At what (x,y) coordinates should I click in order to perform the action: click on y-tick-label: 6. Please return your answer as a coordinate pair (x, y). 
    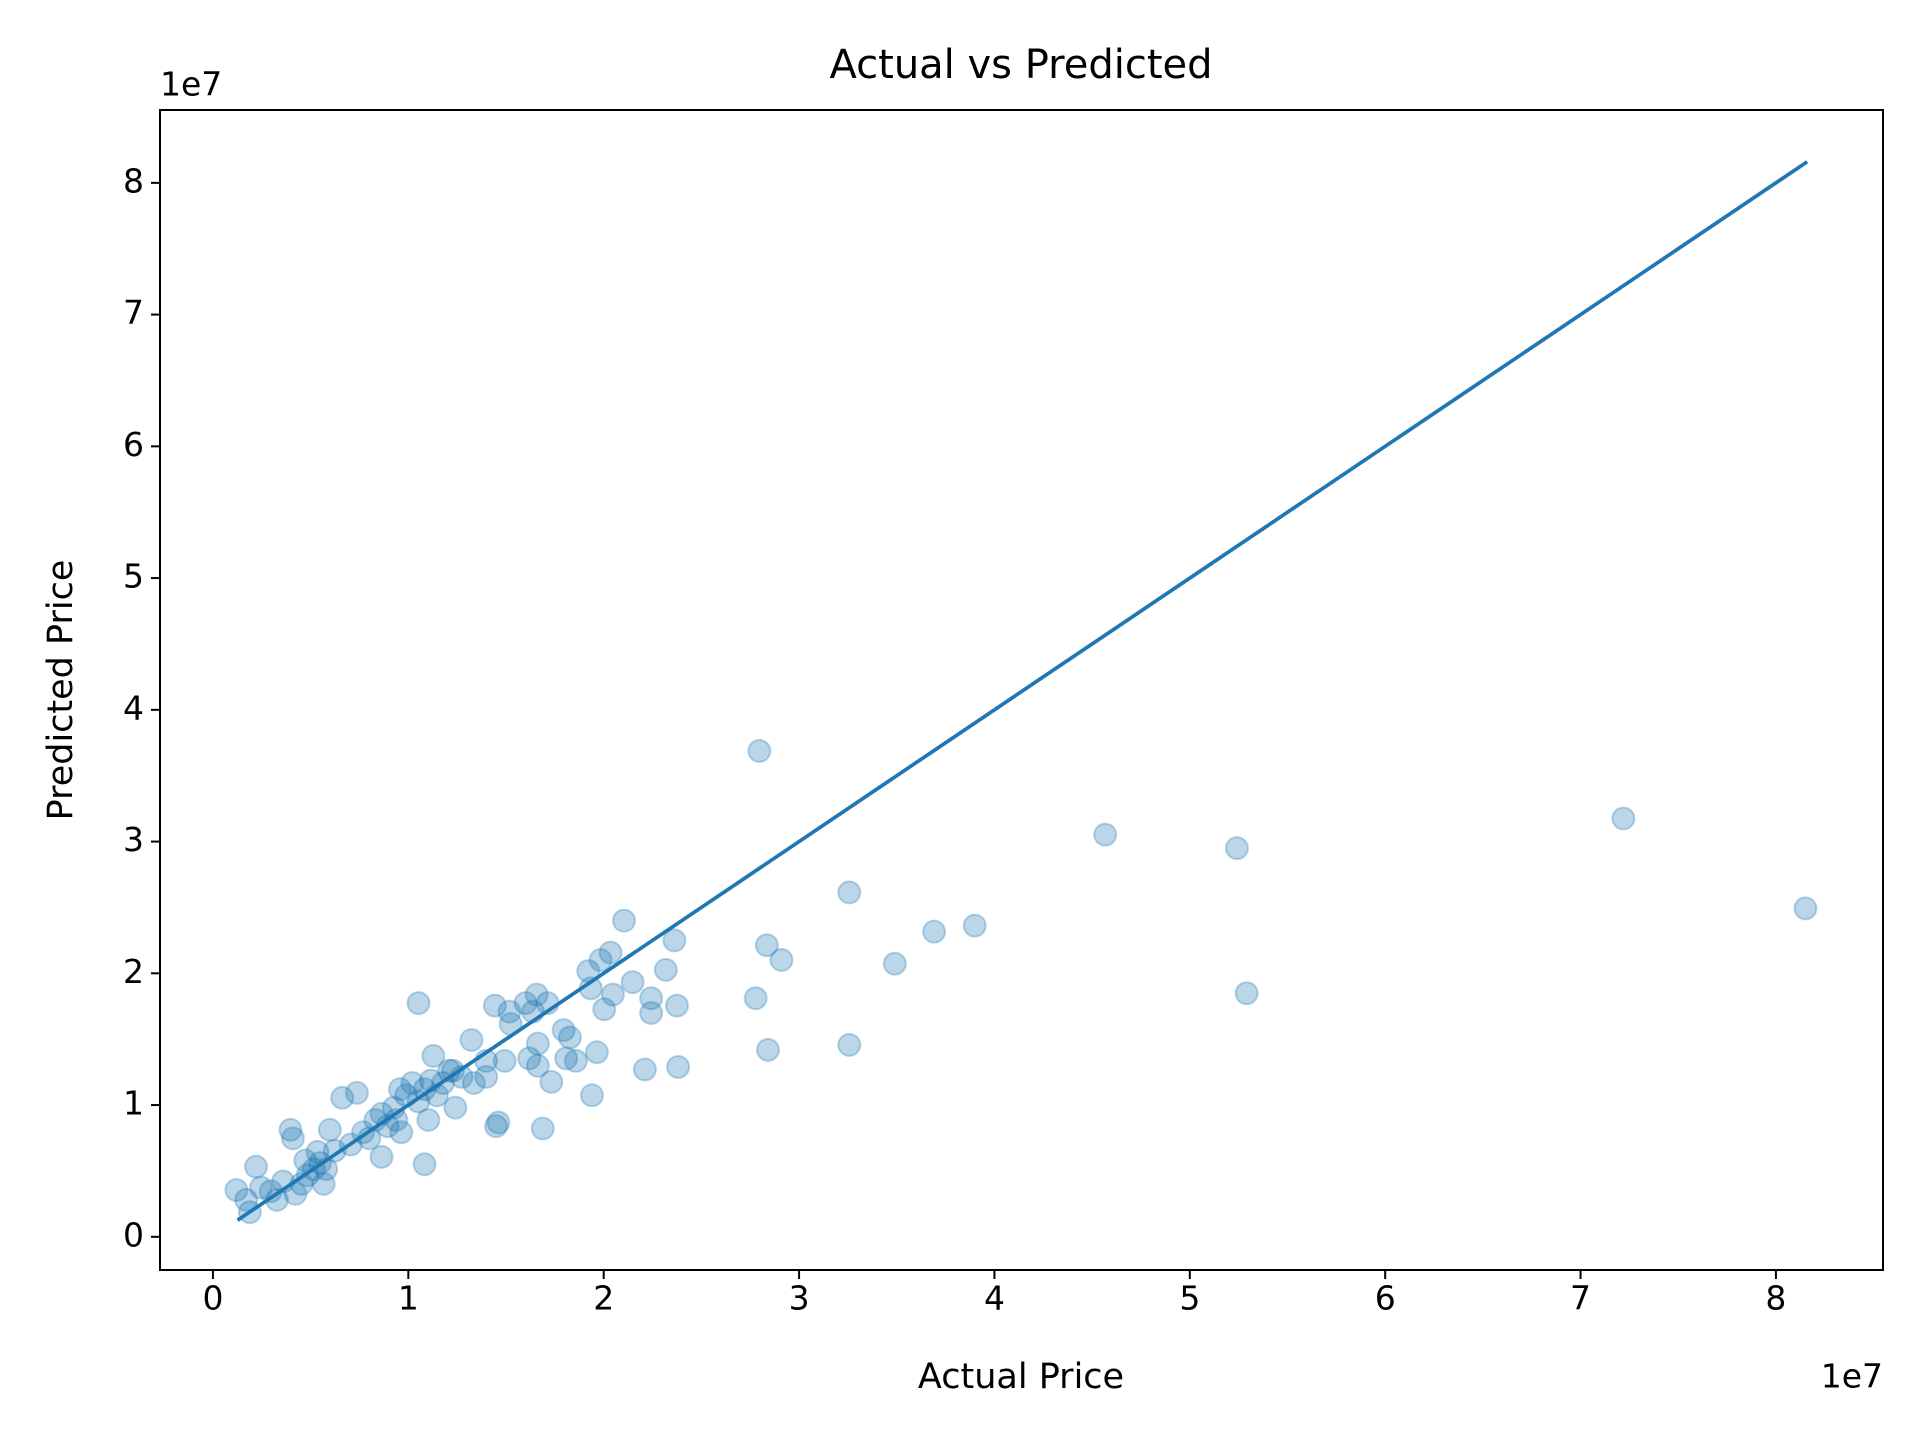
    Looking at the image, I should click on (133, 444).